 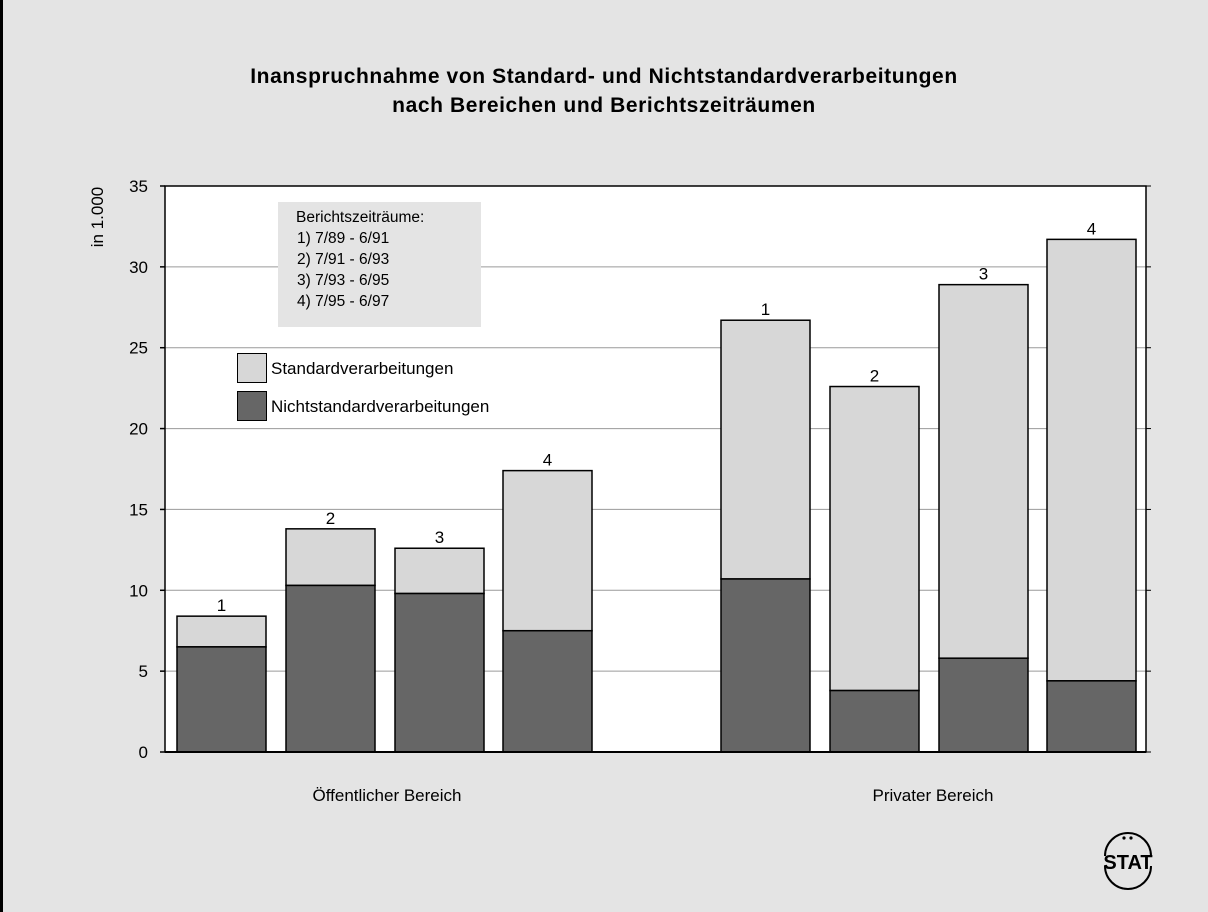 I want to click on y-tick-label: 30, so click(x=138, y=267).